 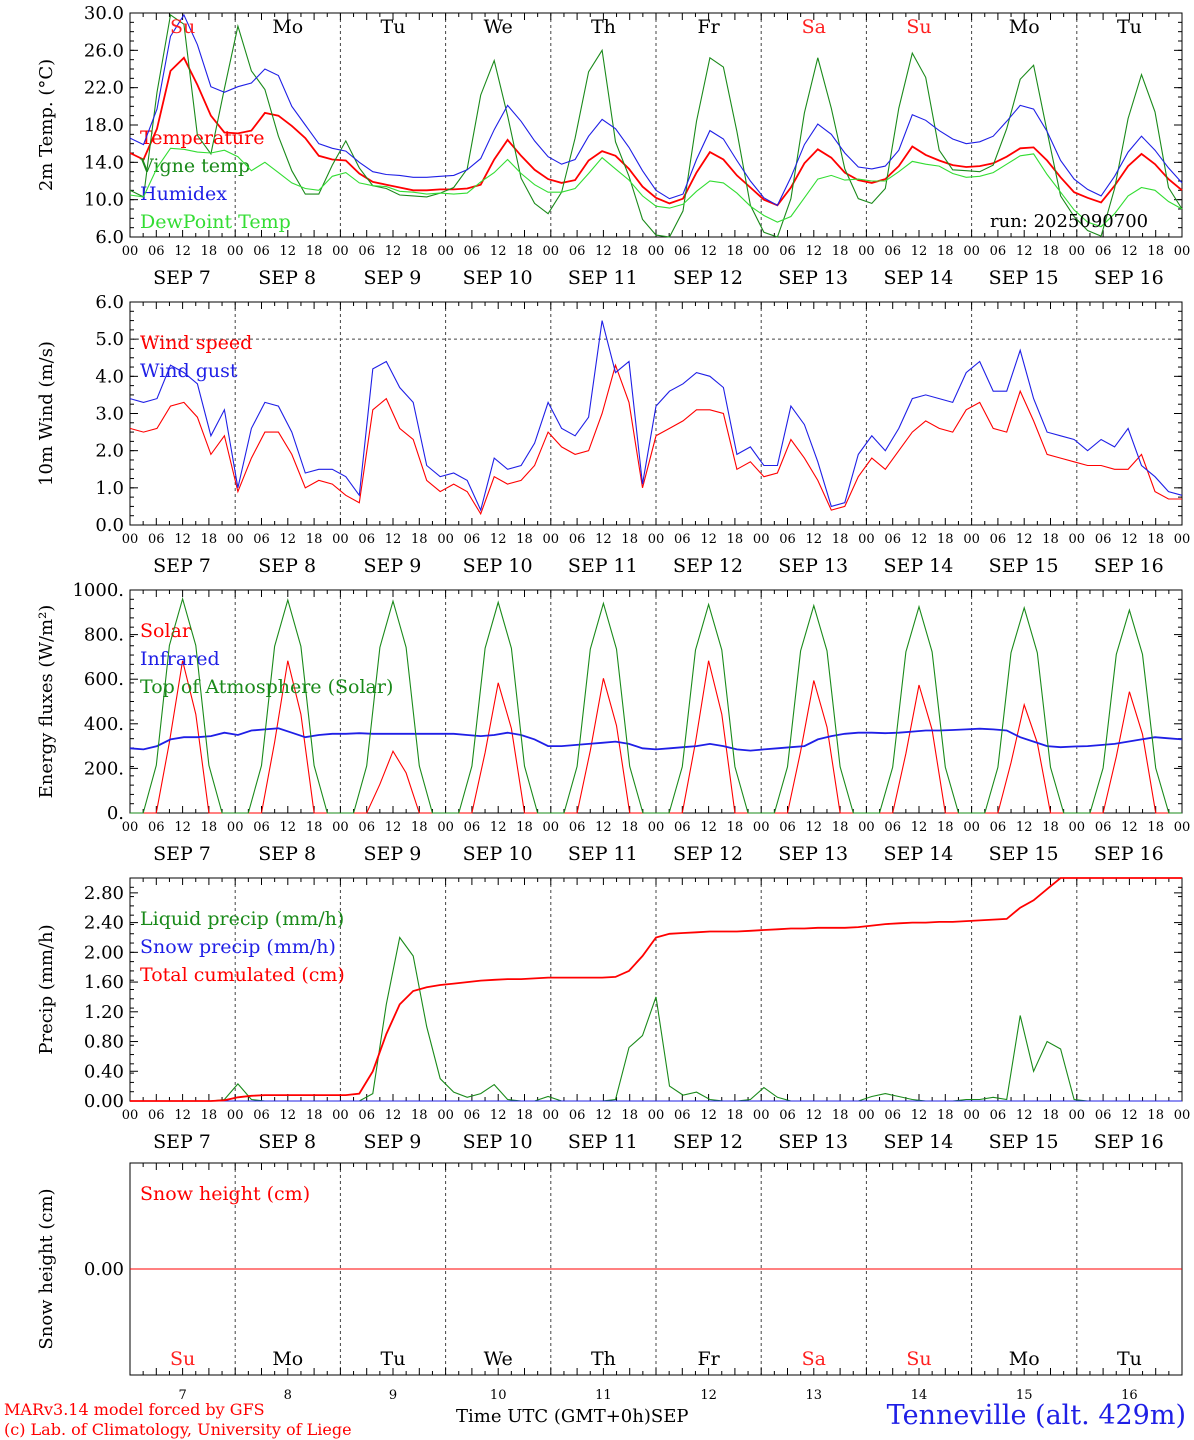 What do you see at coordinates (104, 200) in the screenshot?
I see `y-tick-label: 10.0` at bounding box center [104, 200].